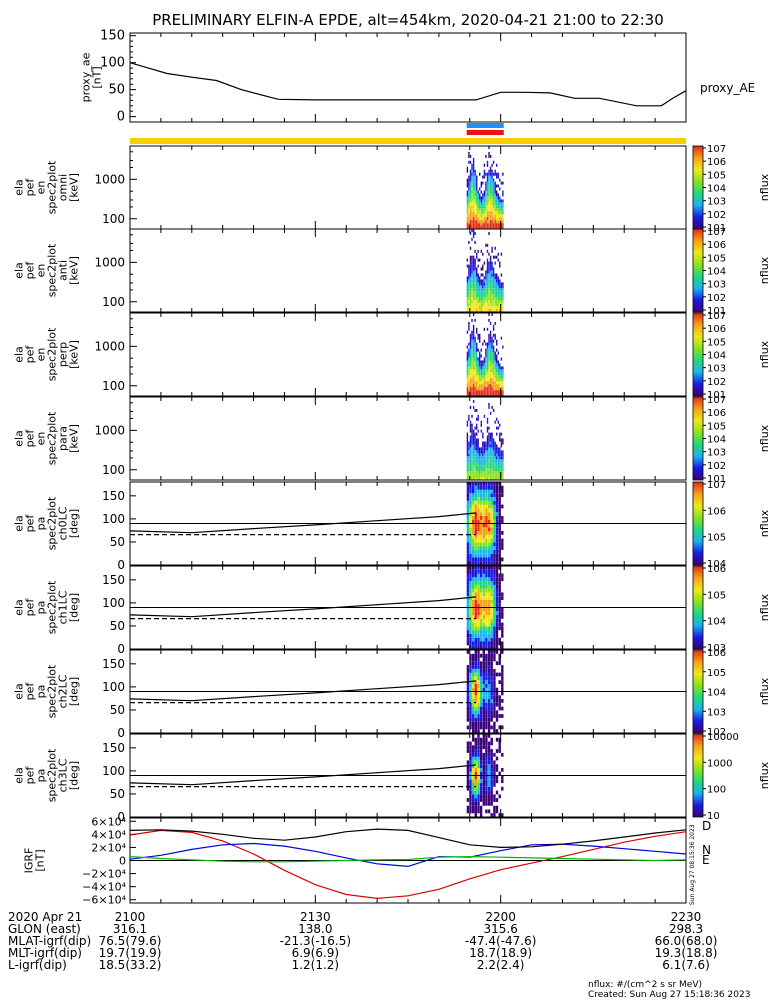  I want to click on colorbar-label: nflux, so click(764, 691).